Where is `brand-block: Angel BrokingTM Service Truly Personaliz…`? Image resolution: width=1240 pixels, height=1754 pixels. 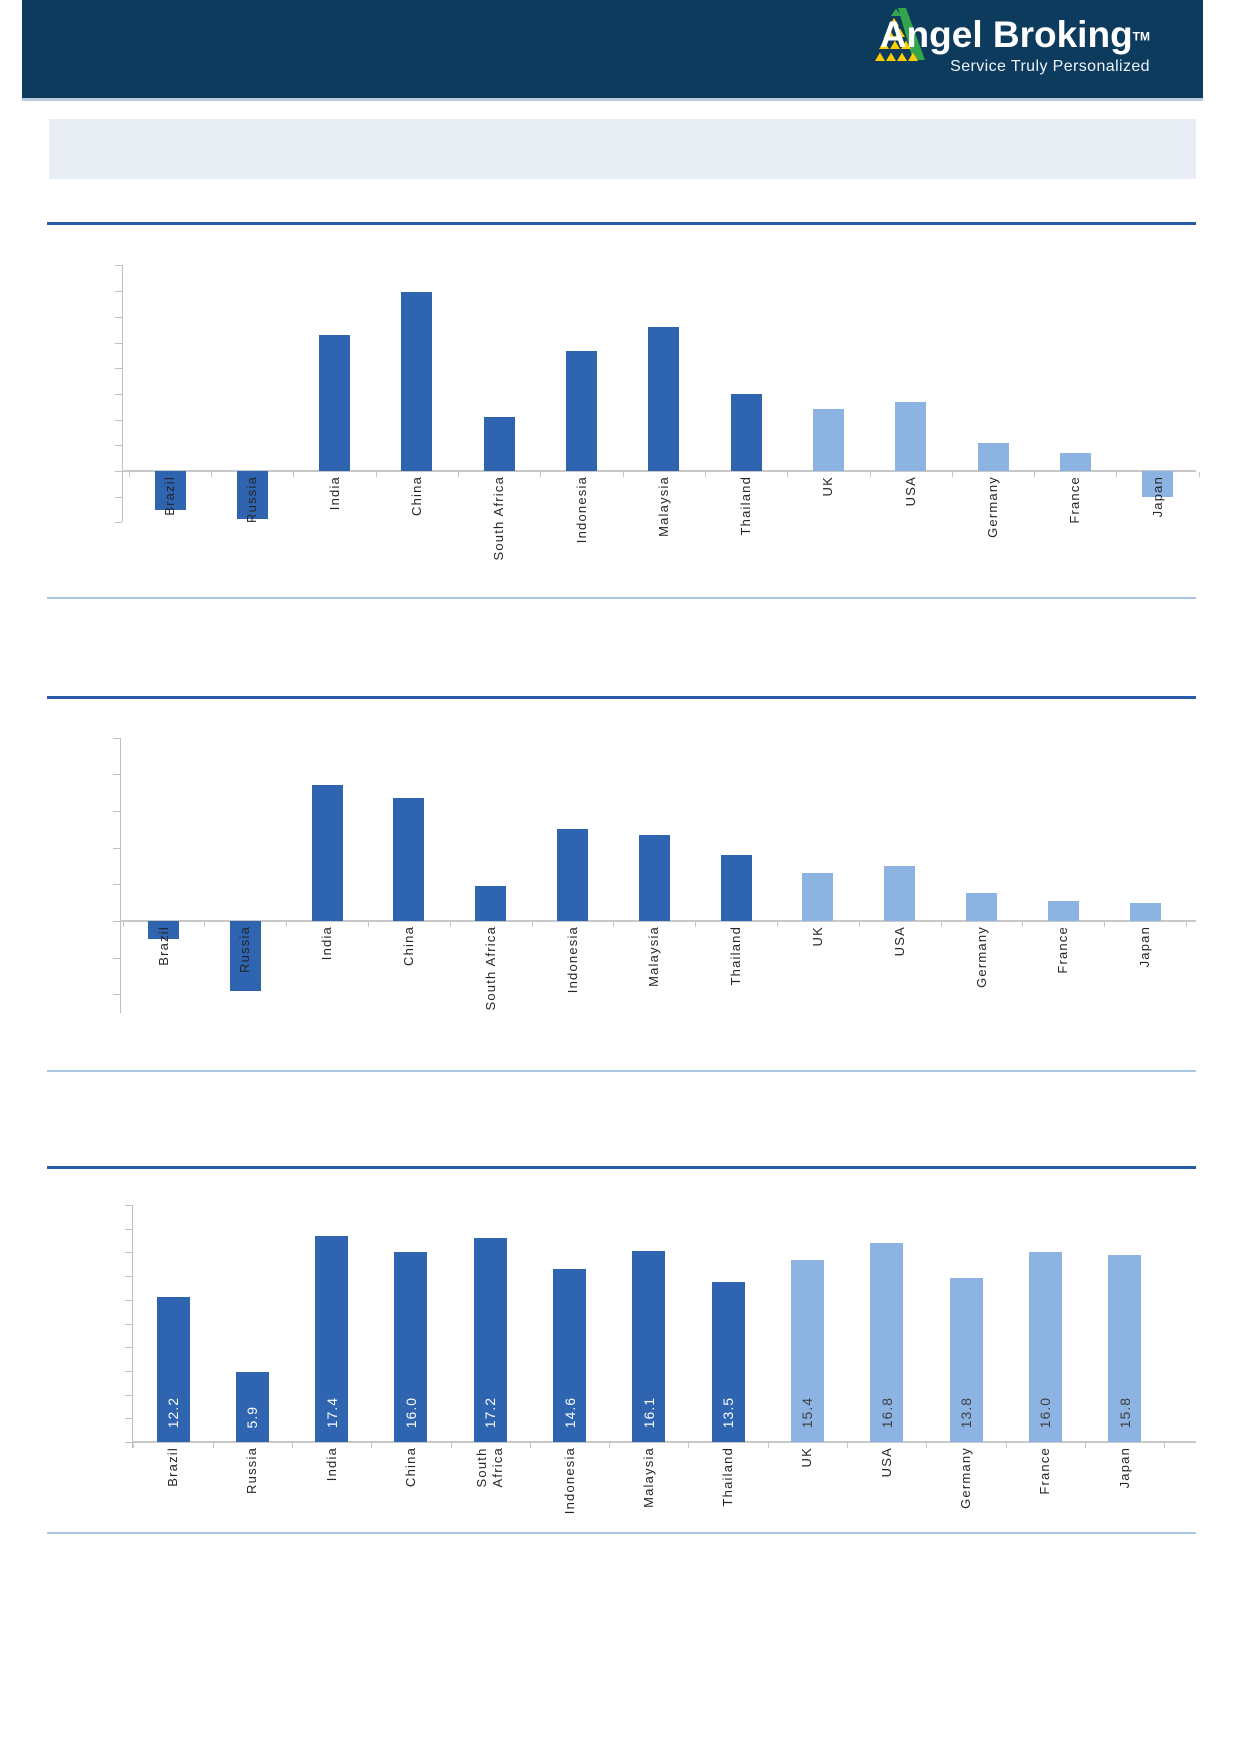
brand-block: Angel BrokingTM Service Truly Personaliz… is located at coordinates (1015, 45).